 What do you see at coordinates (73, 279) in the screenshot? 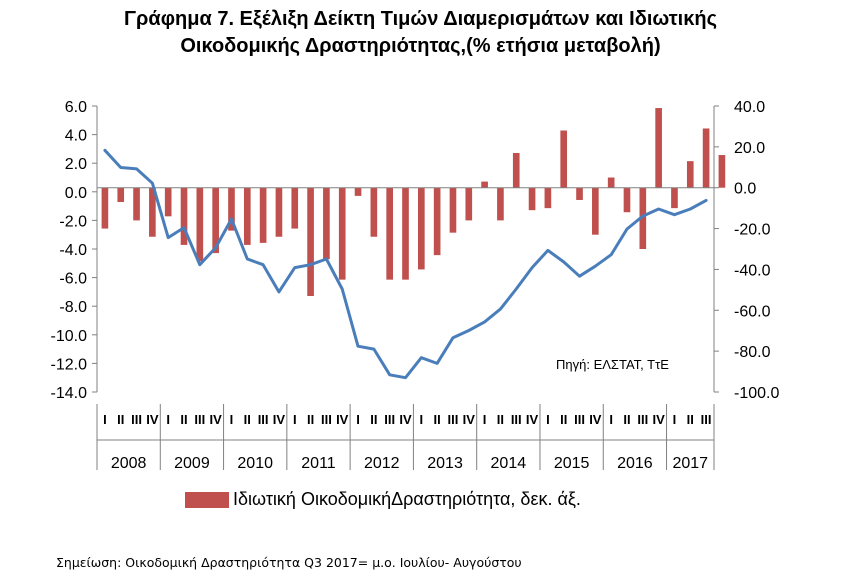
I see `left-axis-tick-label: -6.0` at bounding box center [73, 279].